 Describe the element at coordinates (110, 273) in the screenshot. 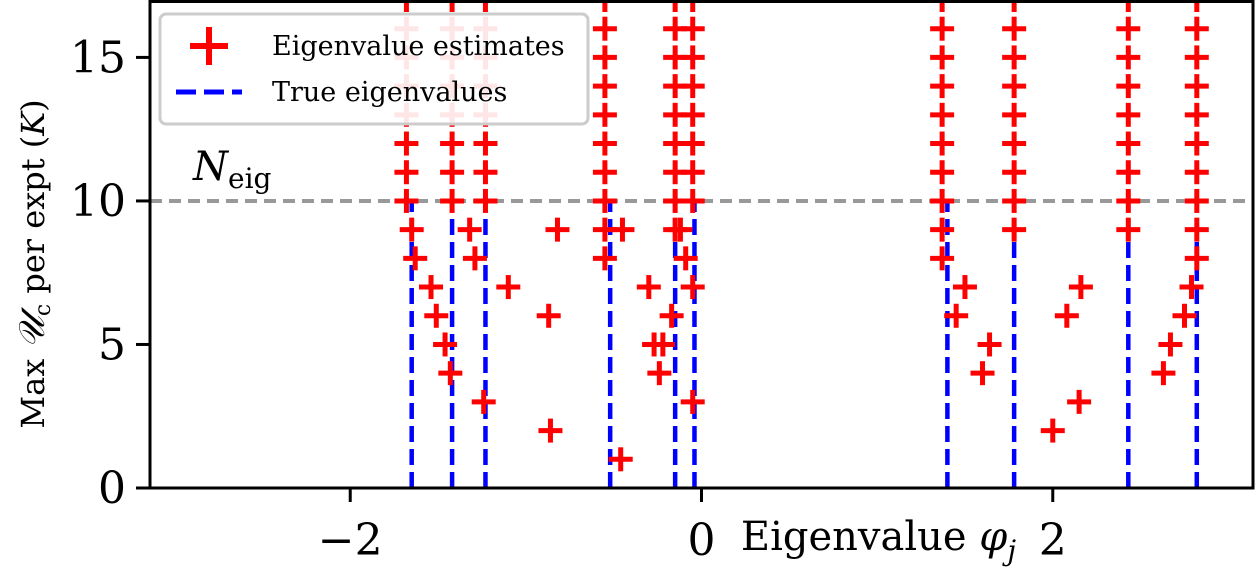

I see `y-axis-ticks: 0 5 10 15` at that location.